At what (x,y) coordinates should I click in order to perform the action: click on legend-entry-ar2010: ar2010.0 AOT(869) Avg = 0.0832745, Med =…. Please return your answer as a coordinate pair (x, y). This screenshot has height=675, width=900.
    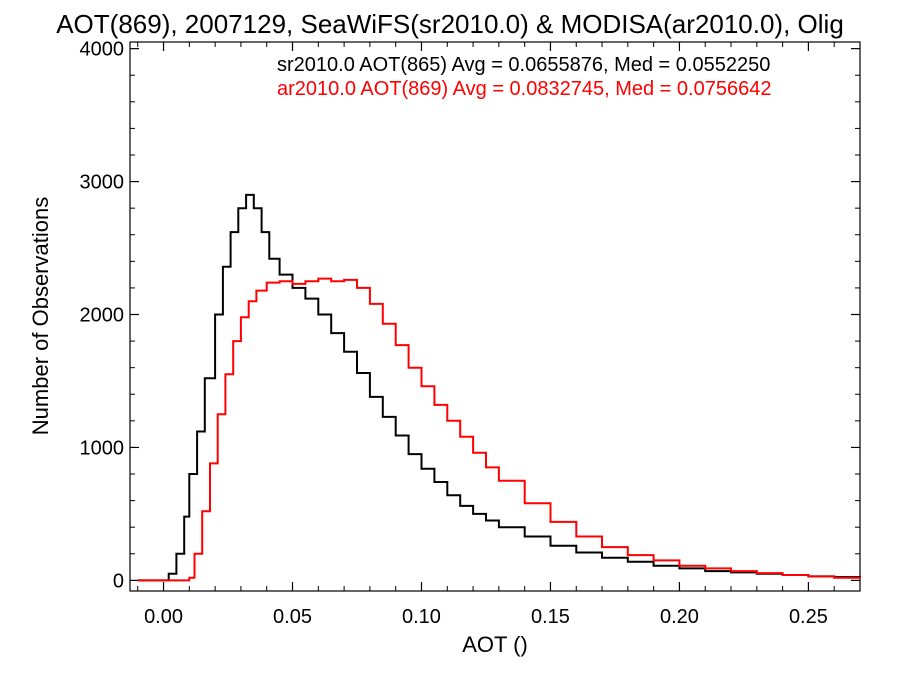
    Looking at the image, I should click on (524, 89).